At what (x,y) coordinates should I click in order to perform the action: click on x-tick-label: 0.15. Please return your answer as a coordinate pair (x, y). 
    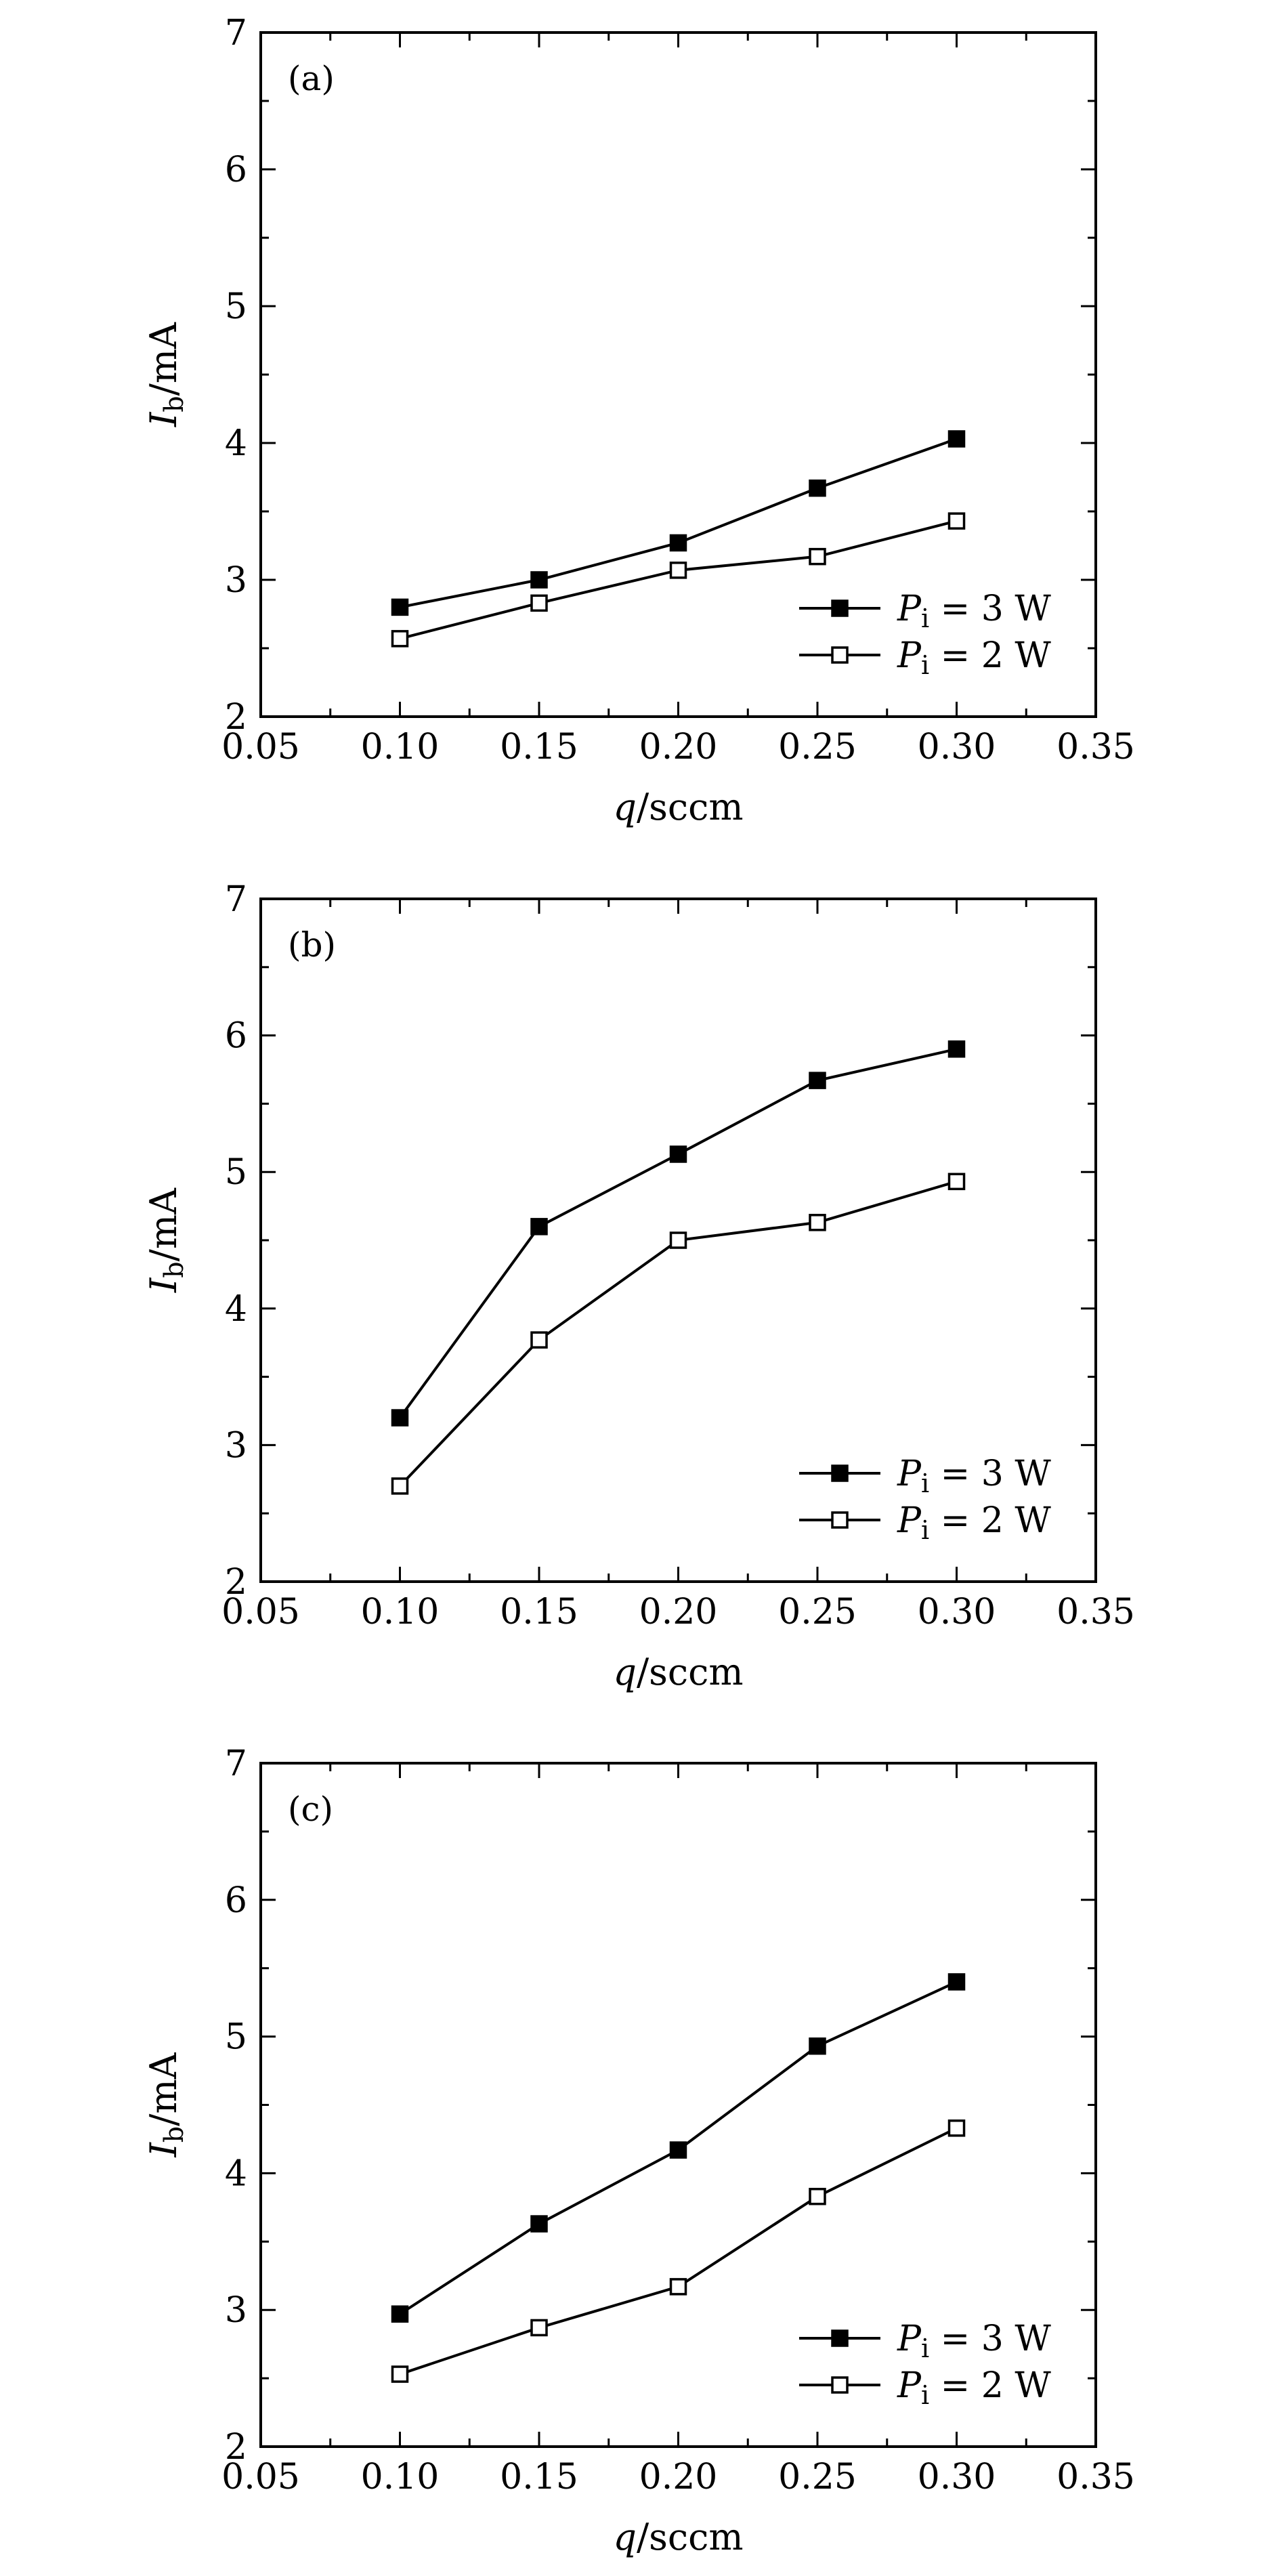
    Looking at the image, I should click on (539, 1612).